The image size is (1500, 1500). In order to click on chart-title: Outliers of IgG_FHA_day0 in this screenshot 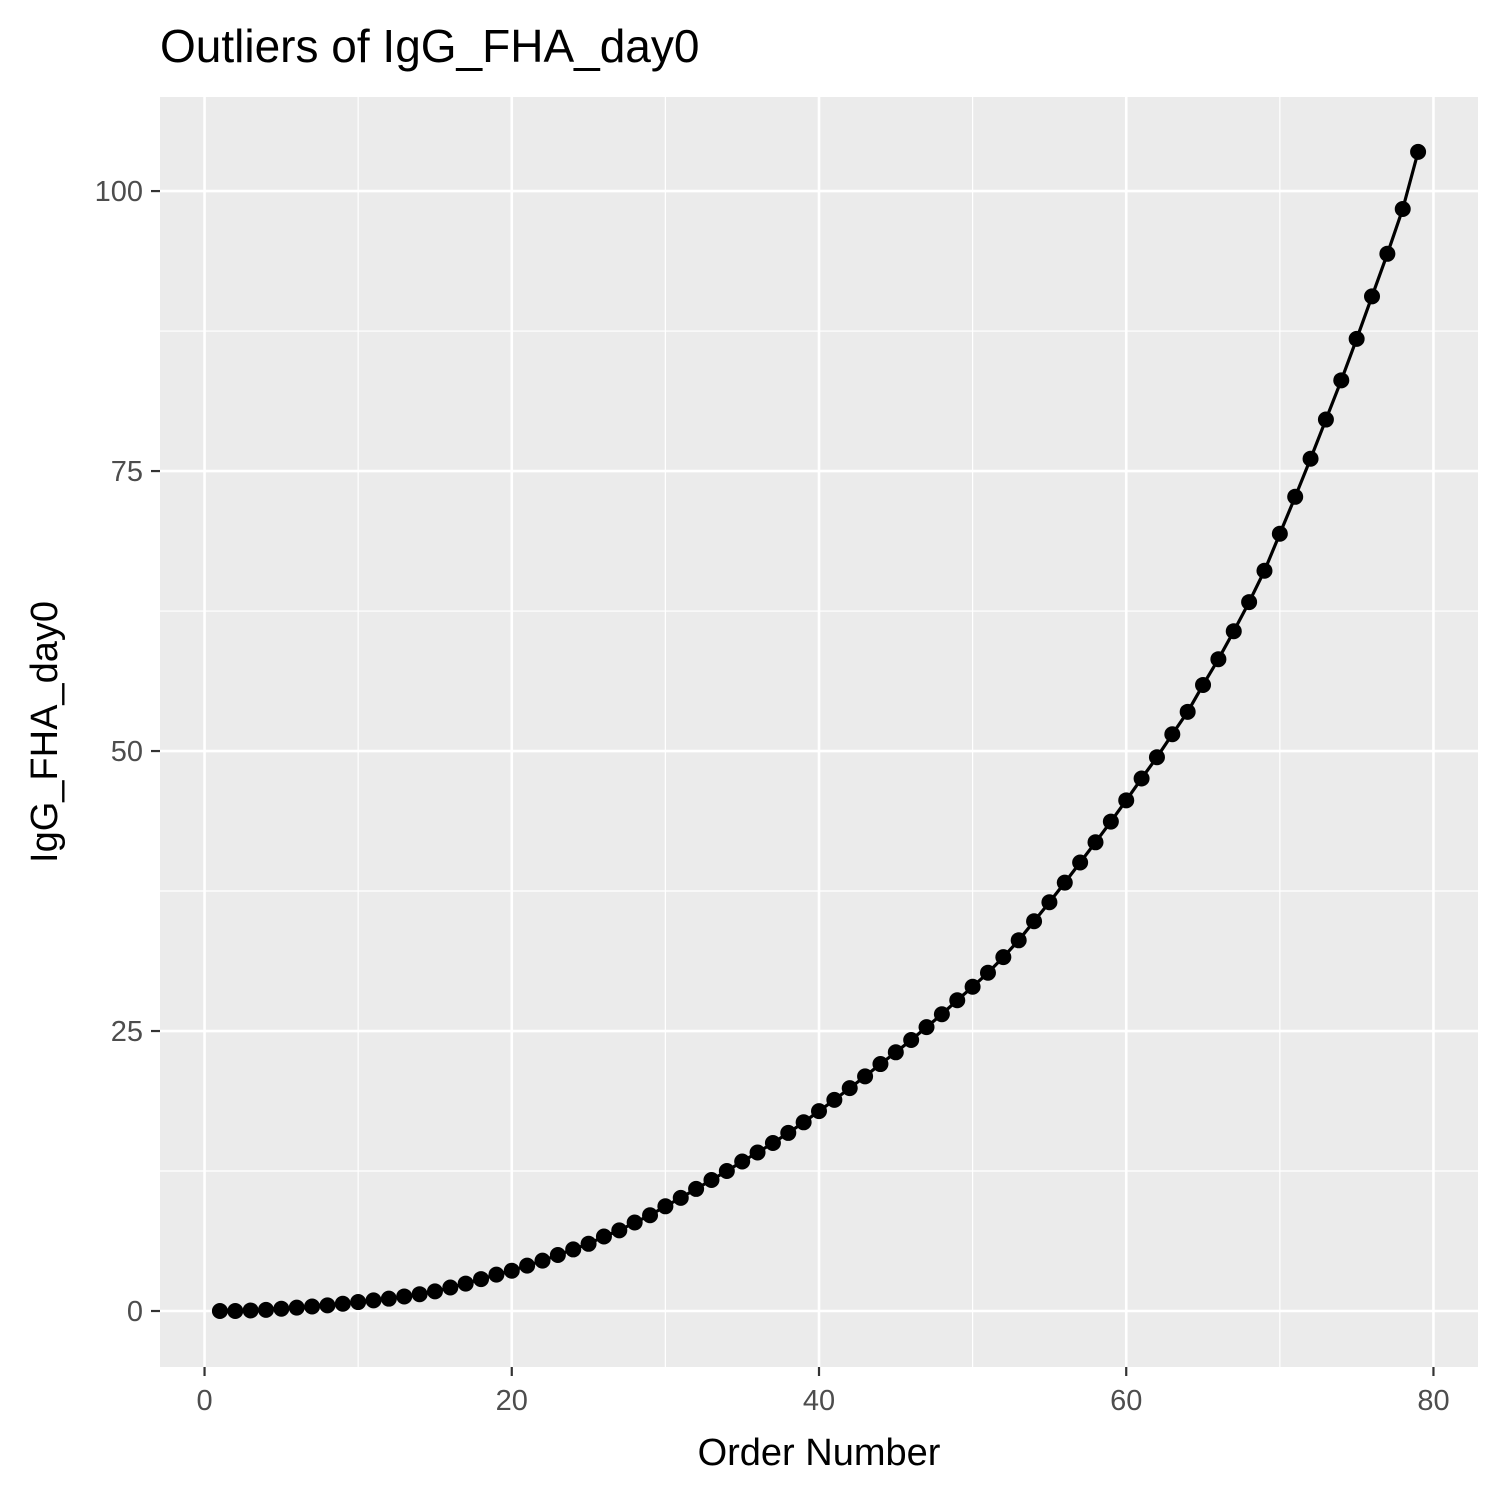, I will do `click(429, 46)`.